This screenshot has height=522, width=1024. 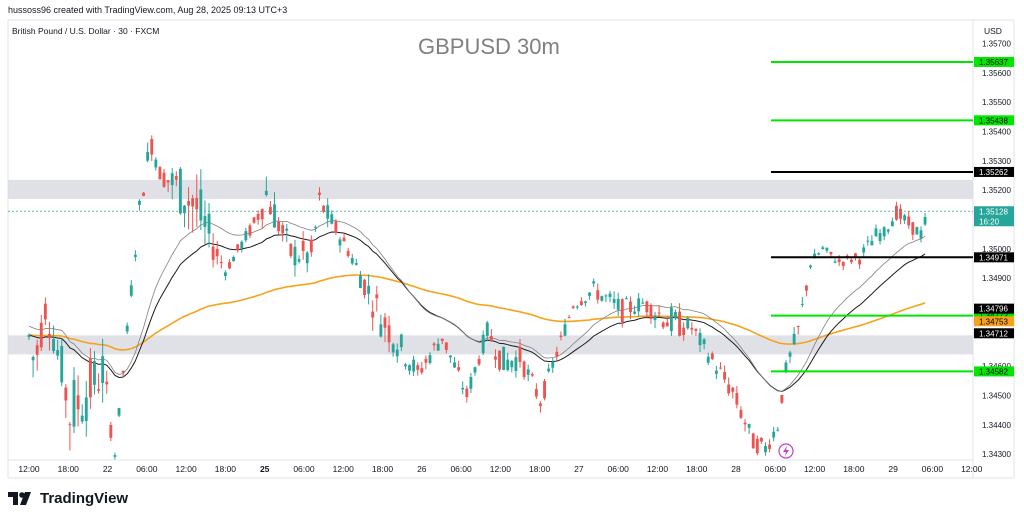 I want to click on flash-icon, so click(x=786, y=451).